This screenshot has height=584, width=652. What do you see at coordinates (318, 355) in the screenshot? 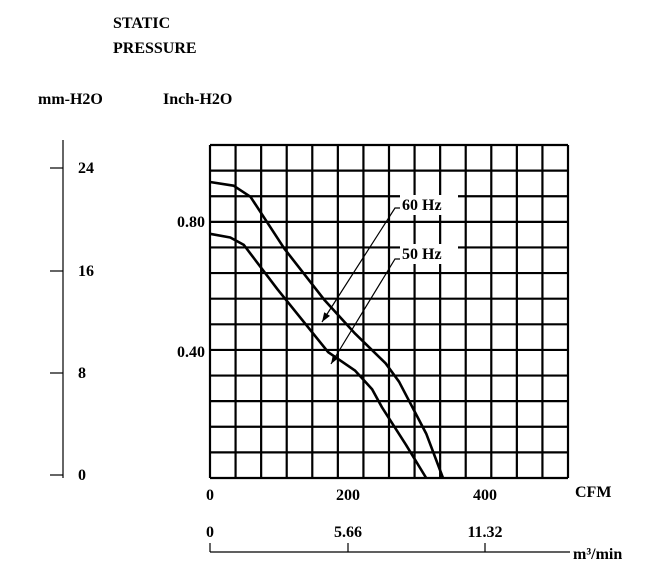
I see `series-line-50hz` at bounding box center [318, 355].